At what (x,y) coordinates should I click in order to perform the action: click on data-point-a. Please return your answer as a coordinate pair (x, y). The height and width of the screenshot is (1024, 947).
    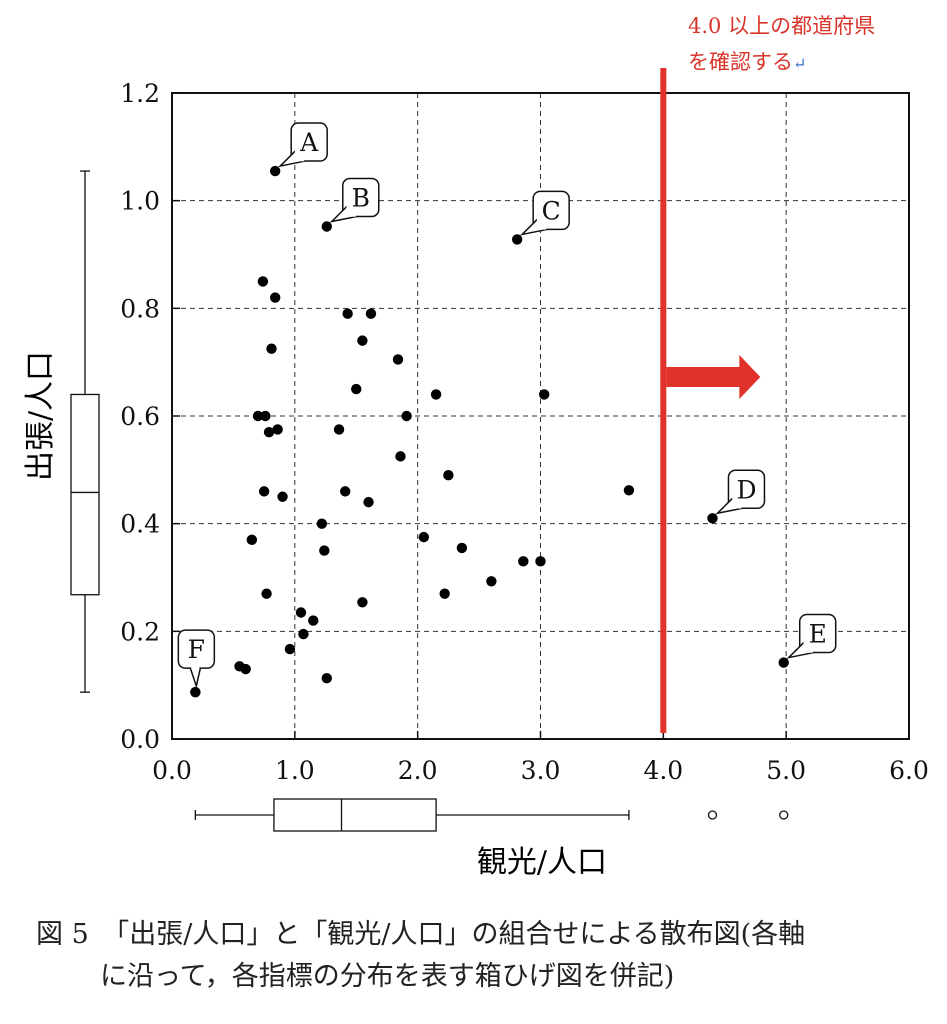
    Looking at the image, I should click on (275, 171).